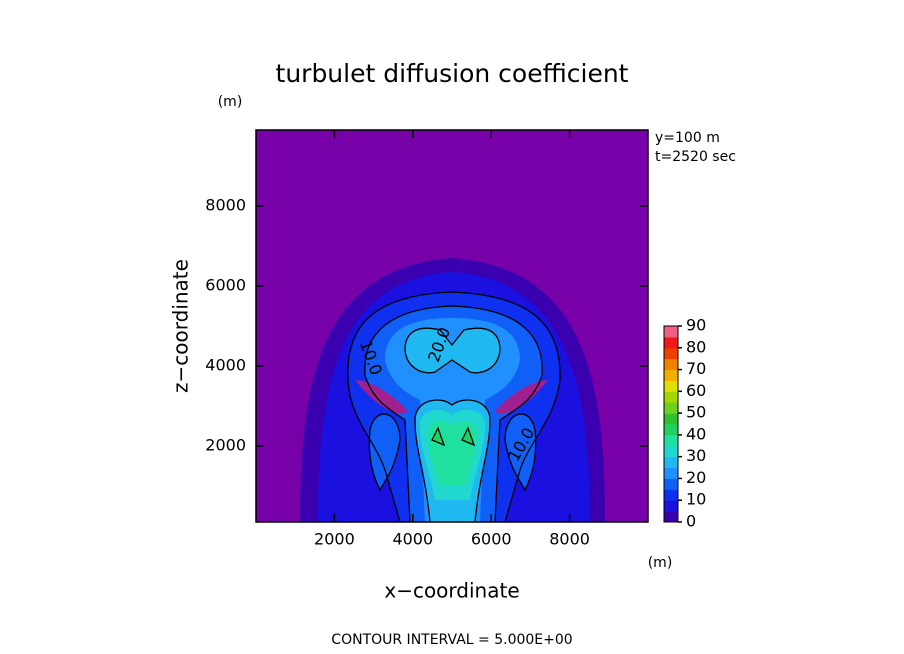 The height and width of the screenshot is (654, 904). What do you see at coordinates (451, 640) in the screenshot?
I see `footer: CONTOUR INTERVAL = 5.000E+00` at bounding box center [451, 640].